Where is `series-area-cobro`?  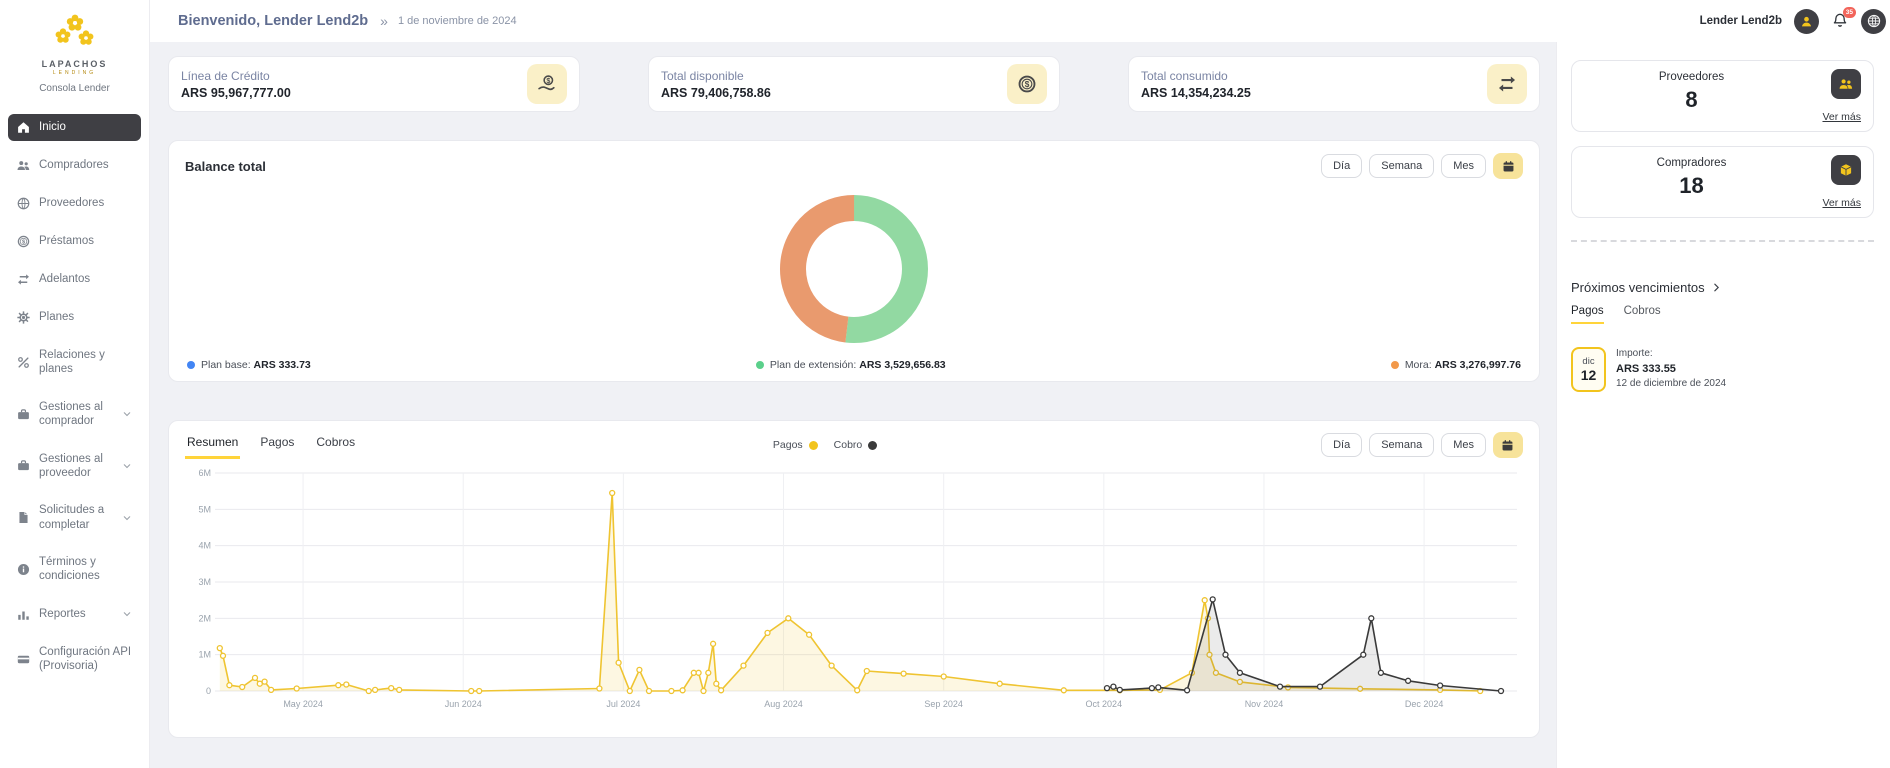 series-area-cobro is located at coordinates (1304, 645).